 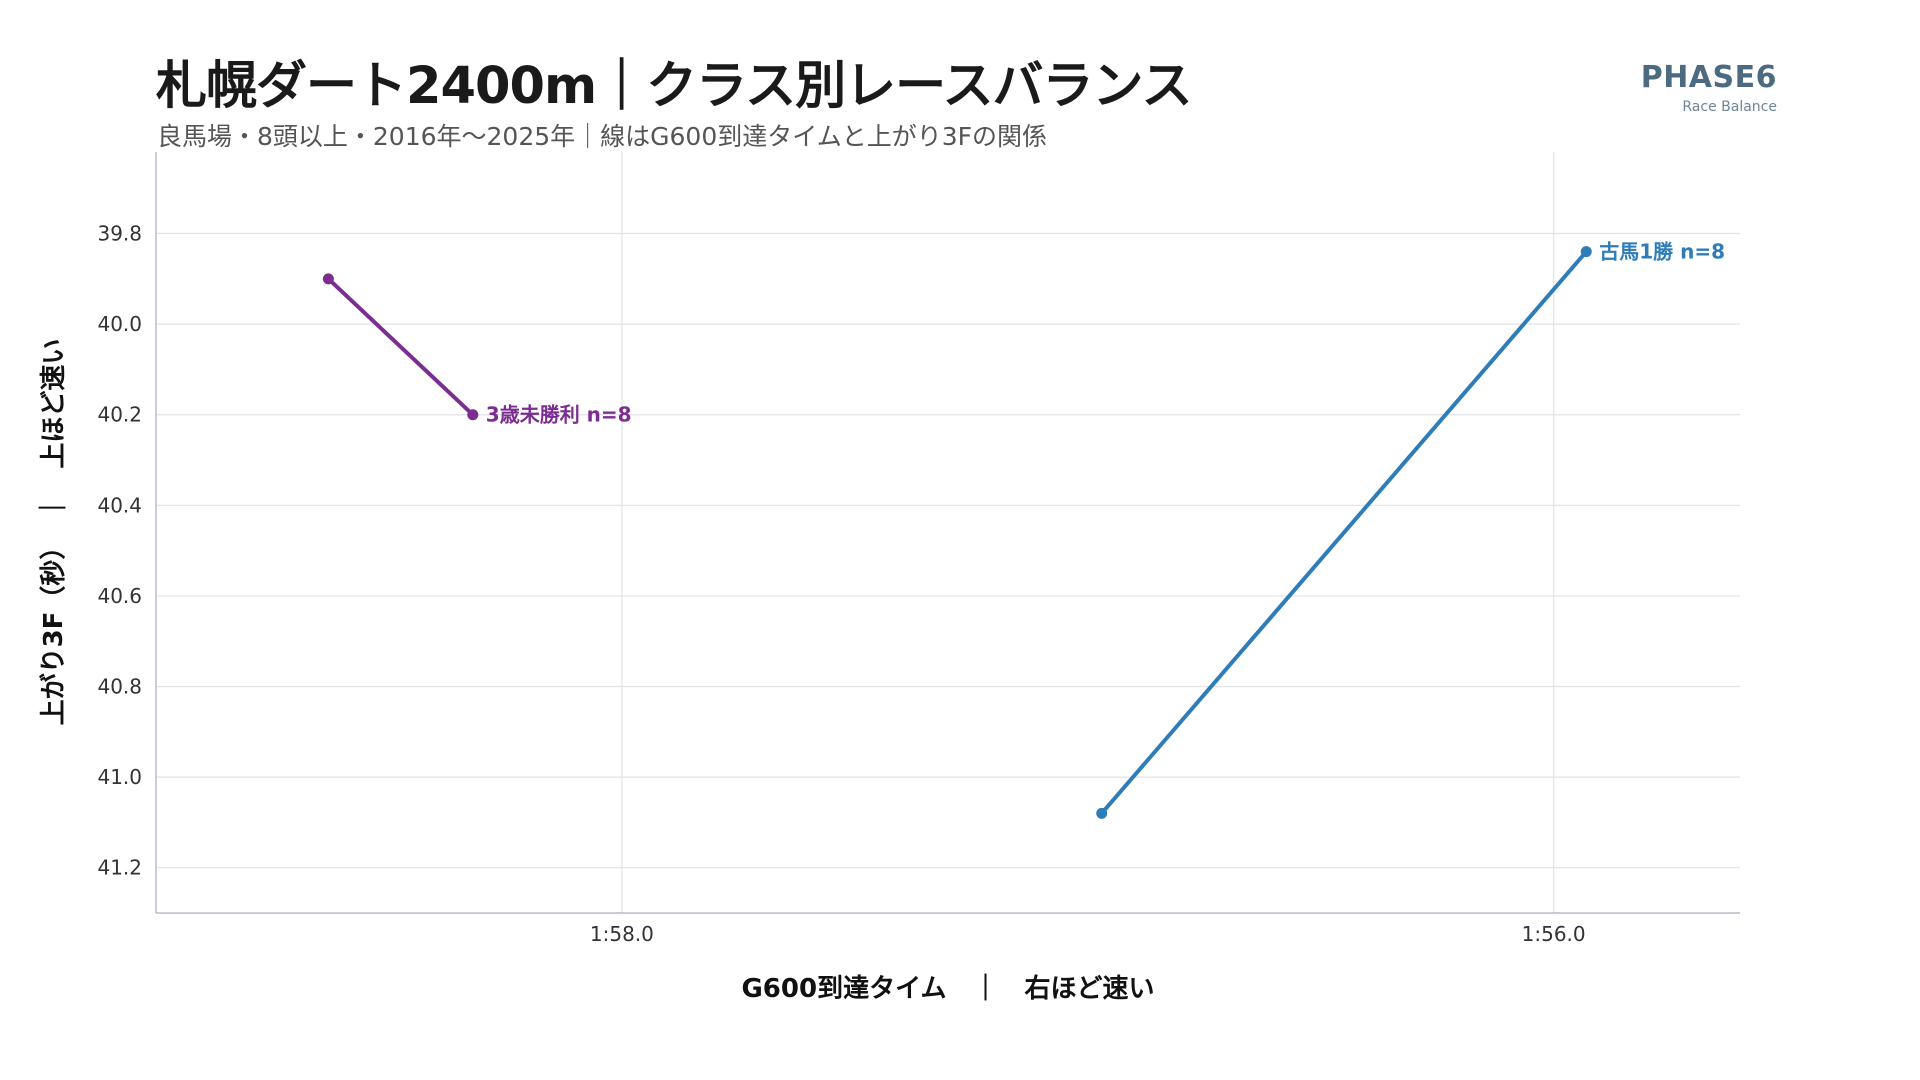 What do you see at coordinates (119, 687) in the screenshot?
I see `y-tick-label: 40.8` at bounding box center [119, 687].